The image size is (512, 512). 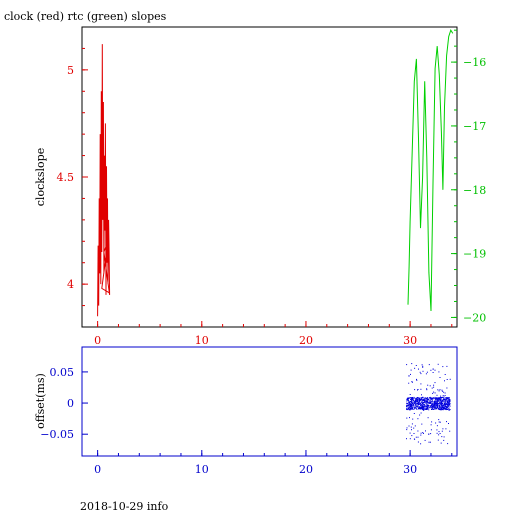 I want to click on bottom-y-tick-label: 0, so click(x=70, y=403).